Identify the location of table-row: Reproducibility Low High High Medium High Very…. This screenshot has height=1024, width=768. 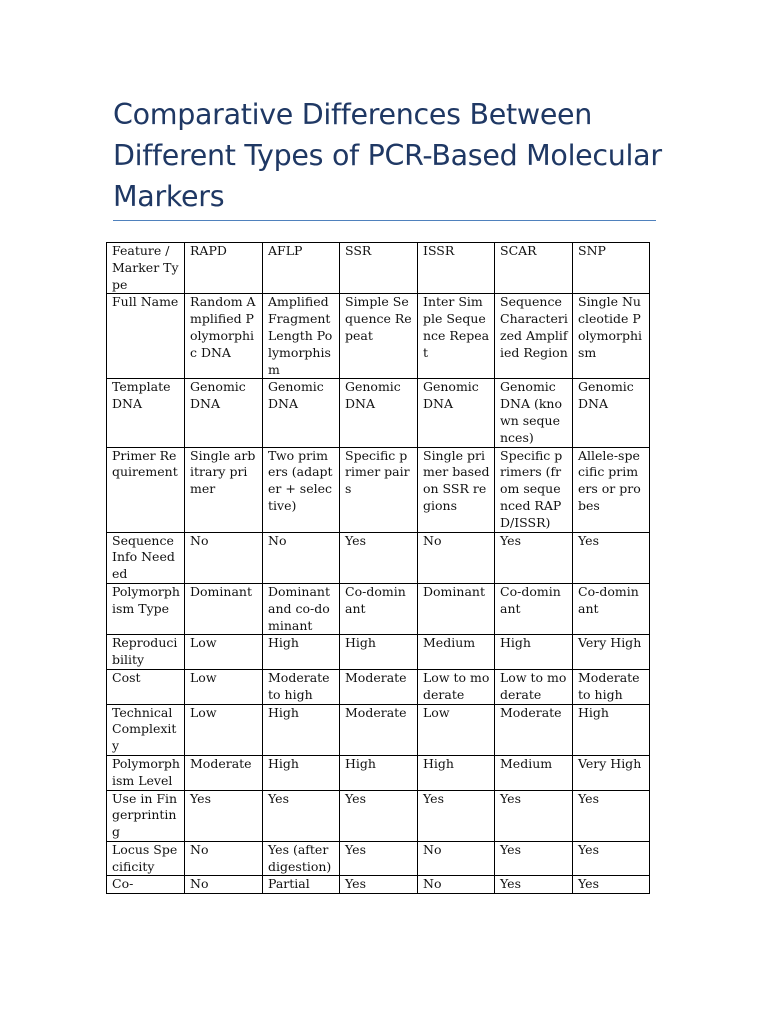
(378, 652).